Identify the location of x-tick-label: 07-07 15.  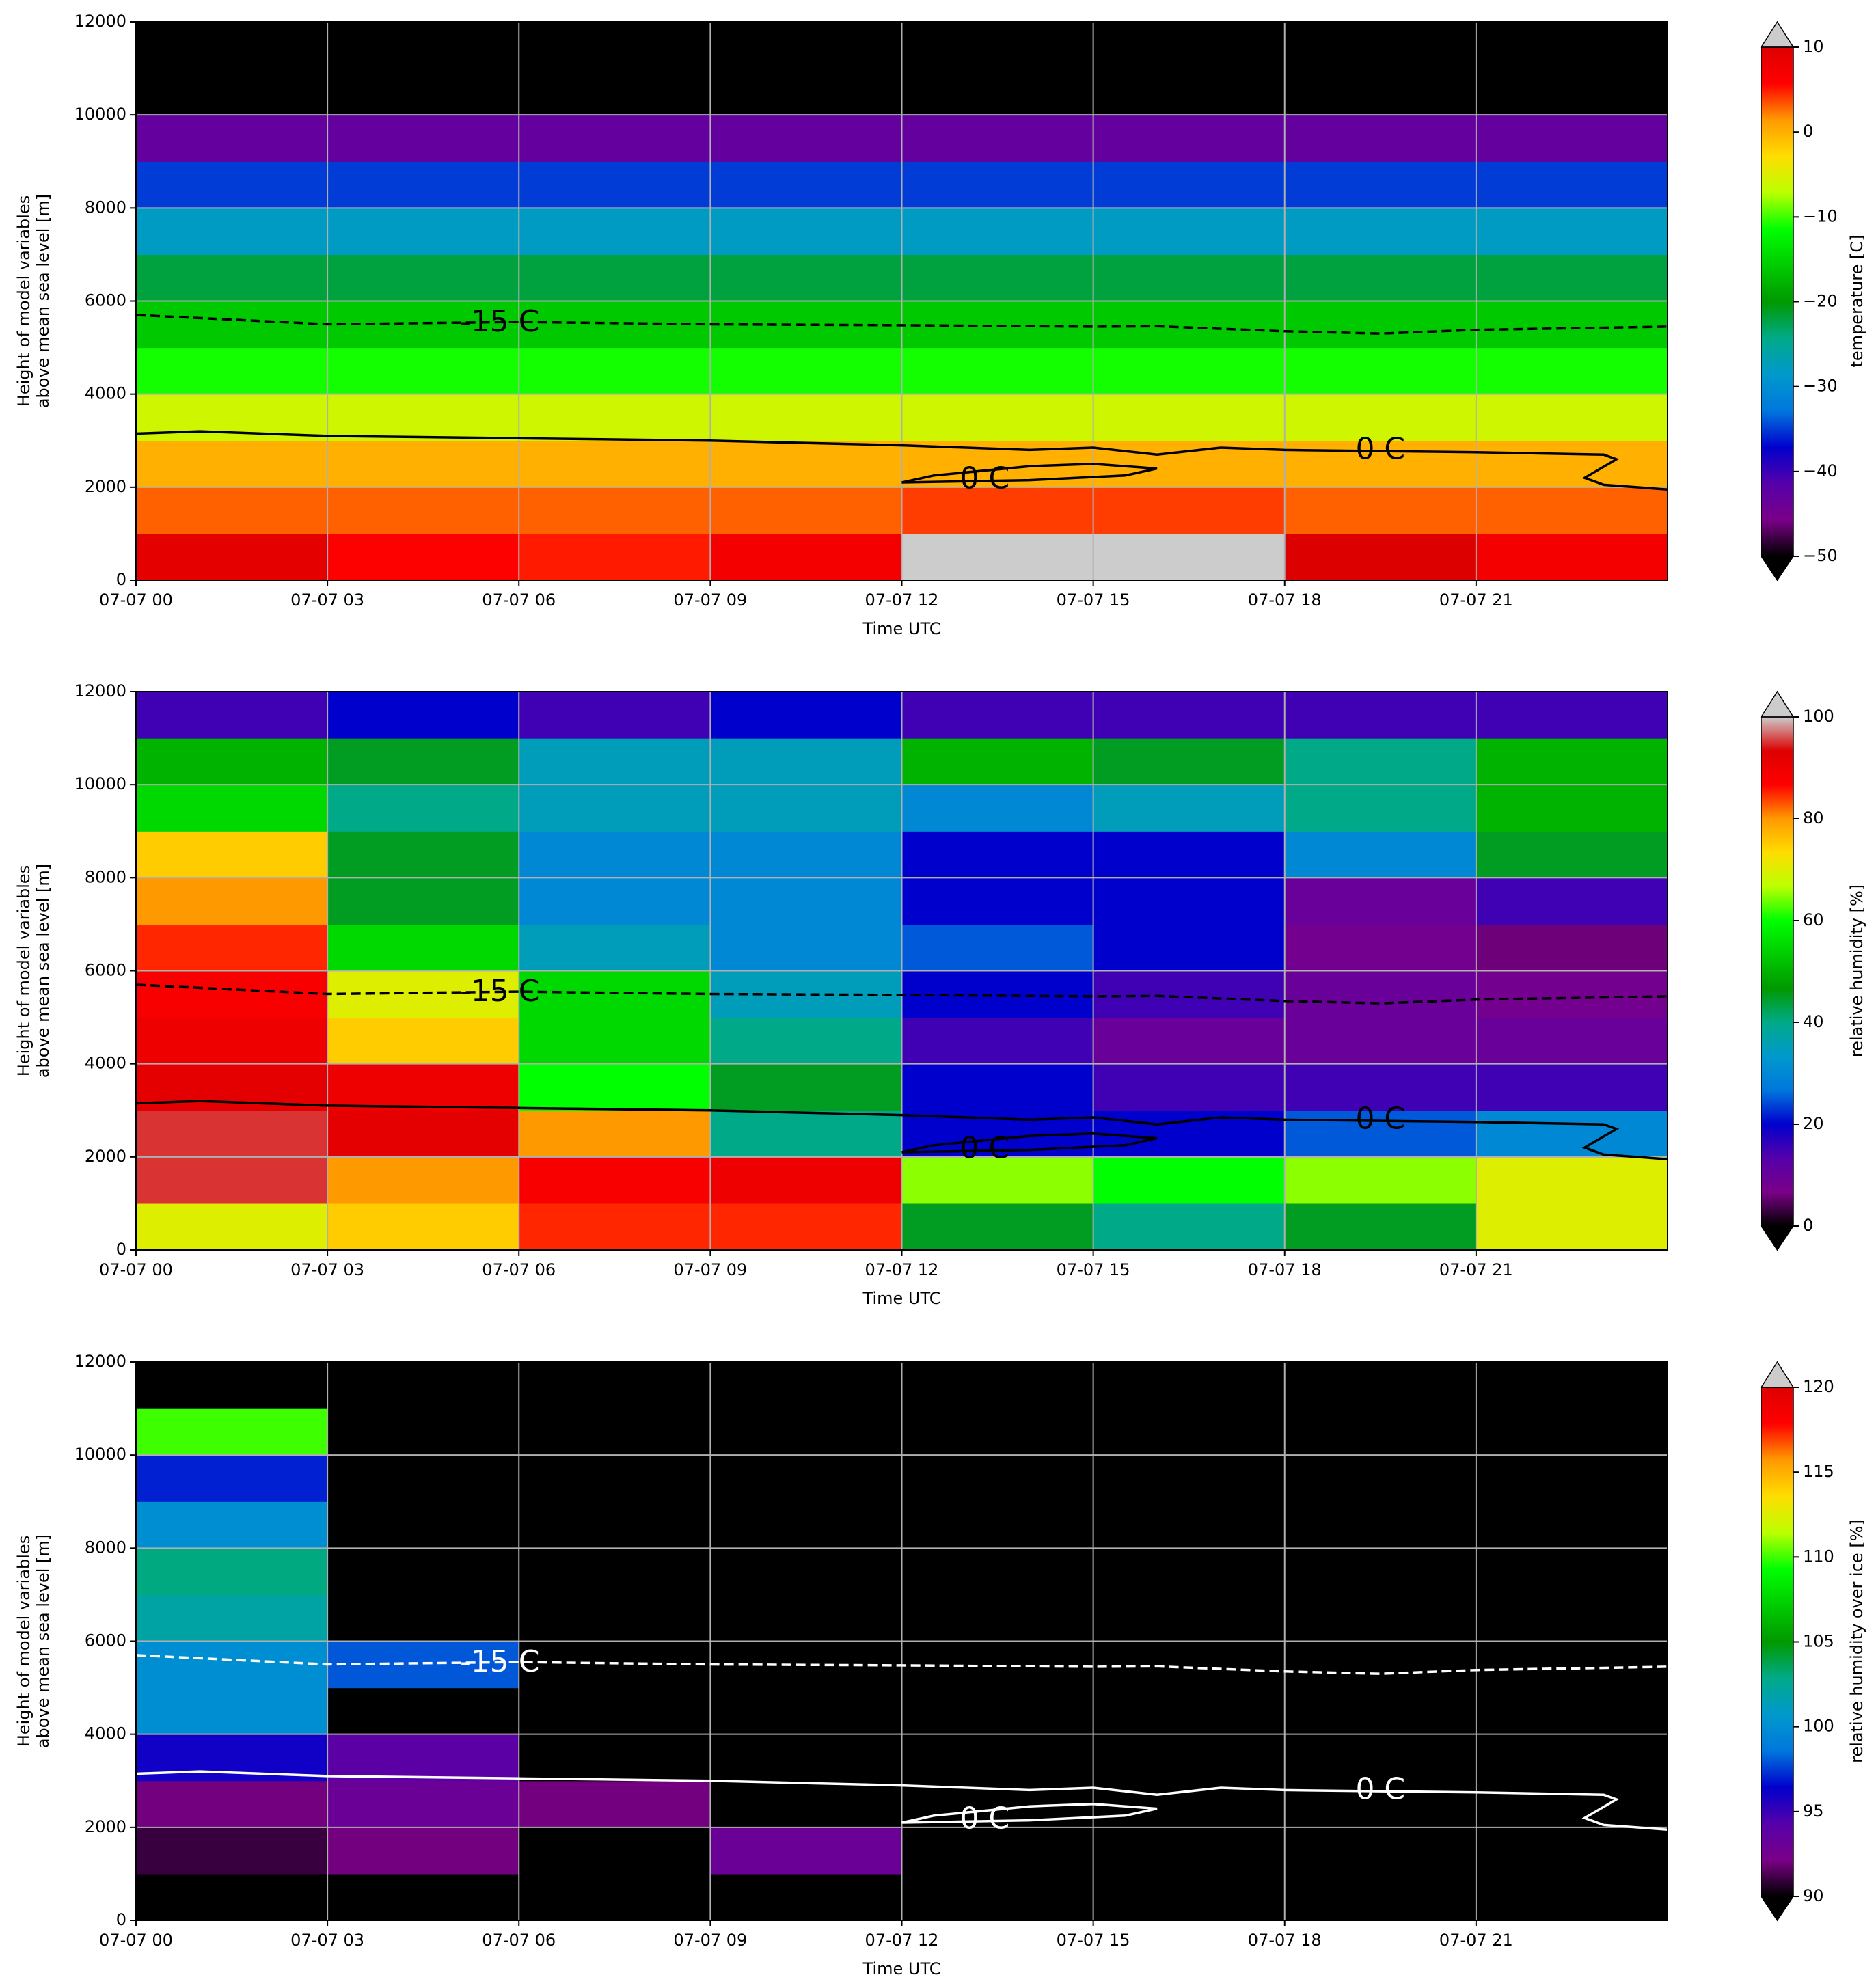
(1093, 600).